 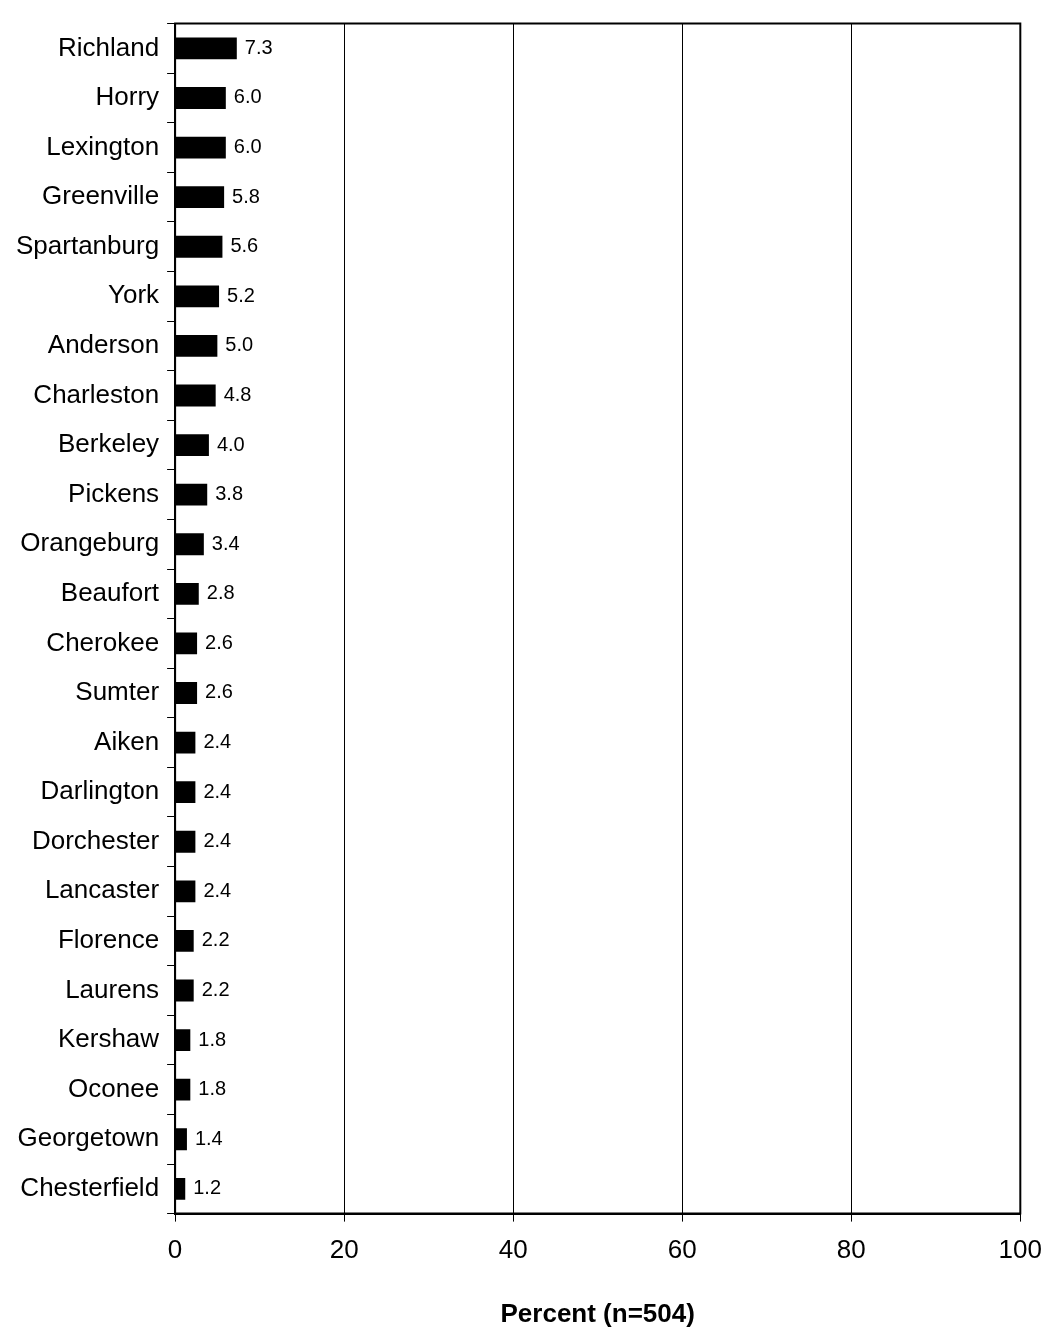 What do you see at coordinates (225, 542) in the screenshot?
I see `data-label: 3.4` at bounding box center [225, 542].